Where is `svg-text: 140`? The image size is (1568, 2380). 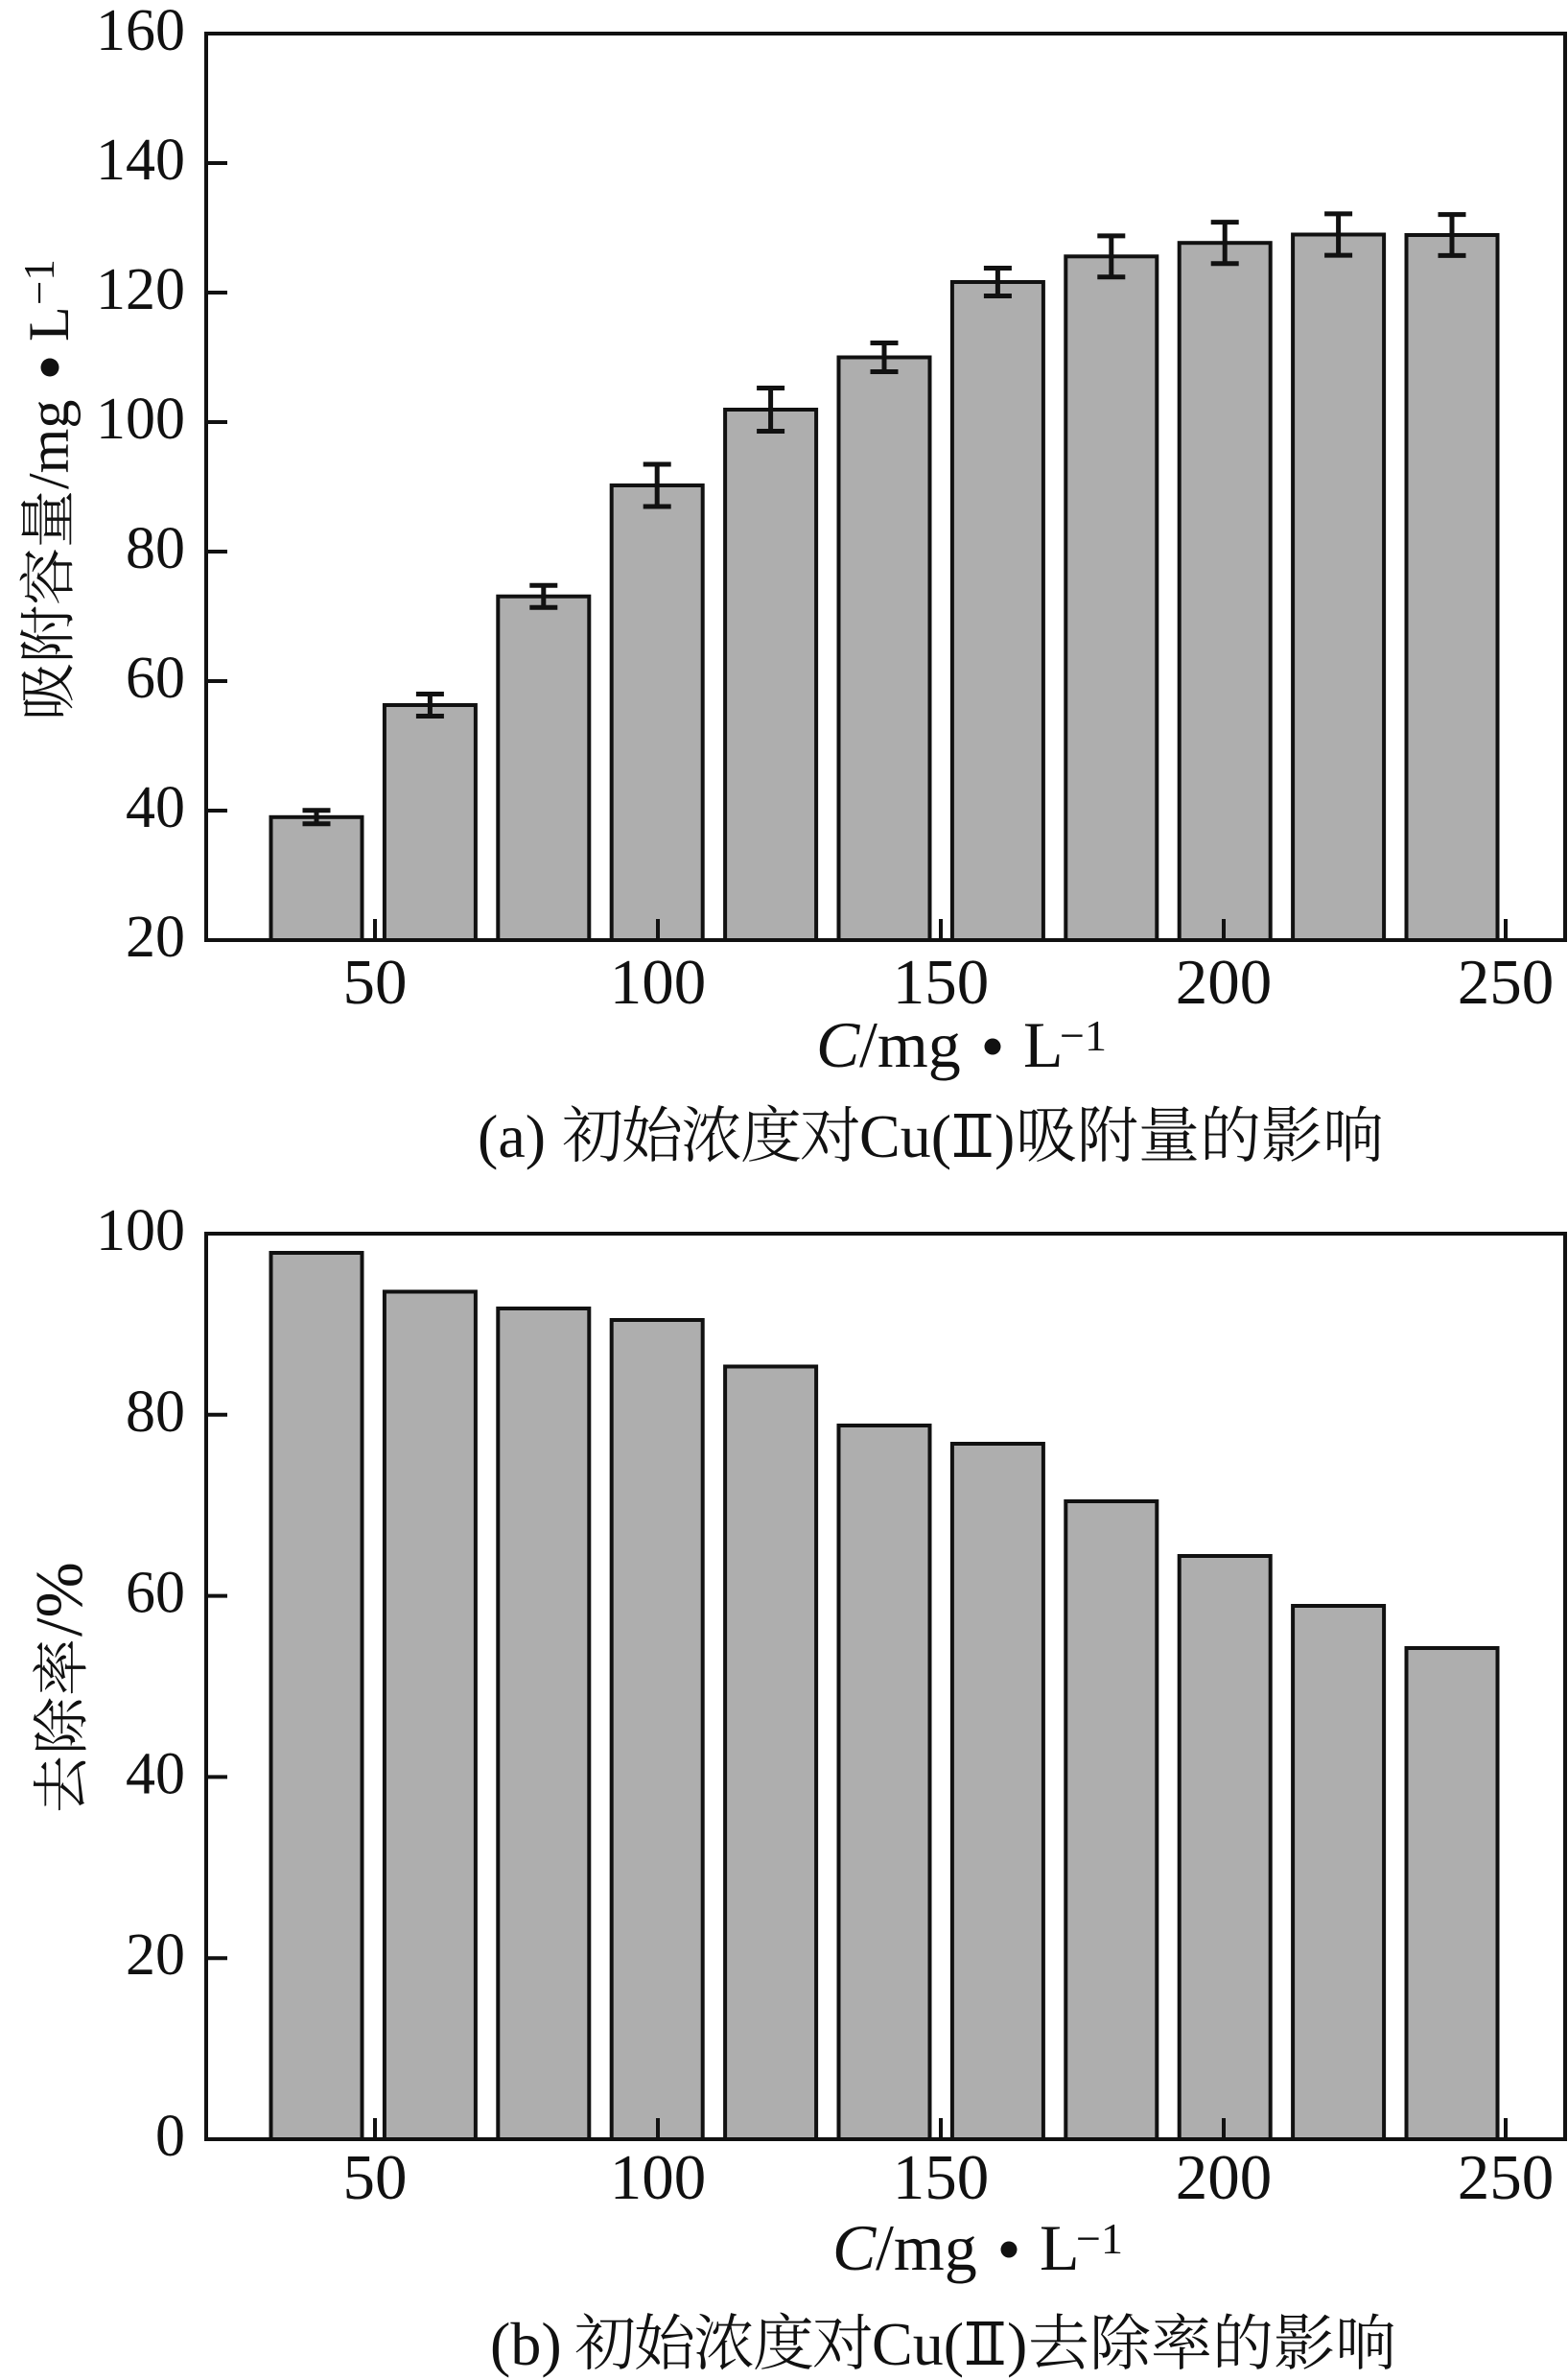 svg-text: 140 is located at coordinates (140, 161).